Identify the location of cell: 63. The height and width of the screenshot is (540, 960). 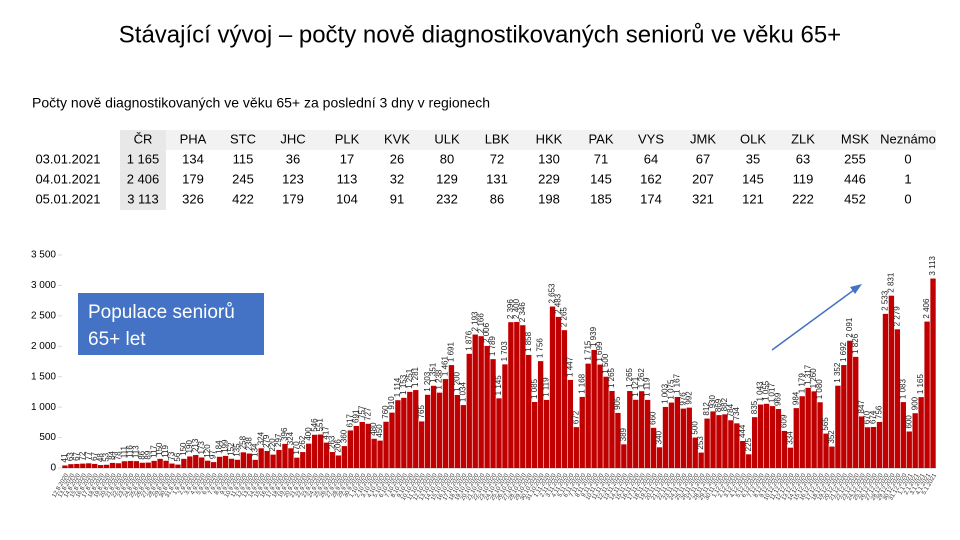
(803, 158).